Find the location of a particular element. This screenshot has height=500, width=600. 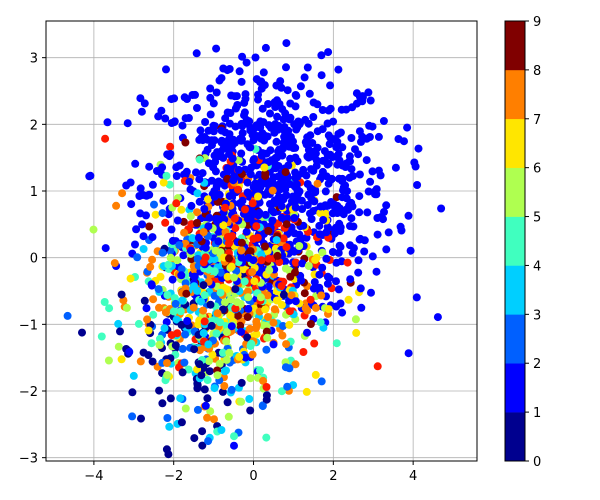

colorbar-tick-label: 4 is located at coordinates (537, 266).